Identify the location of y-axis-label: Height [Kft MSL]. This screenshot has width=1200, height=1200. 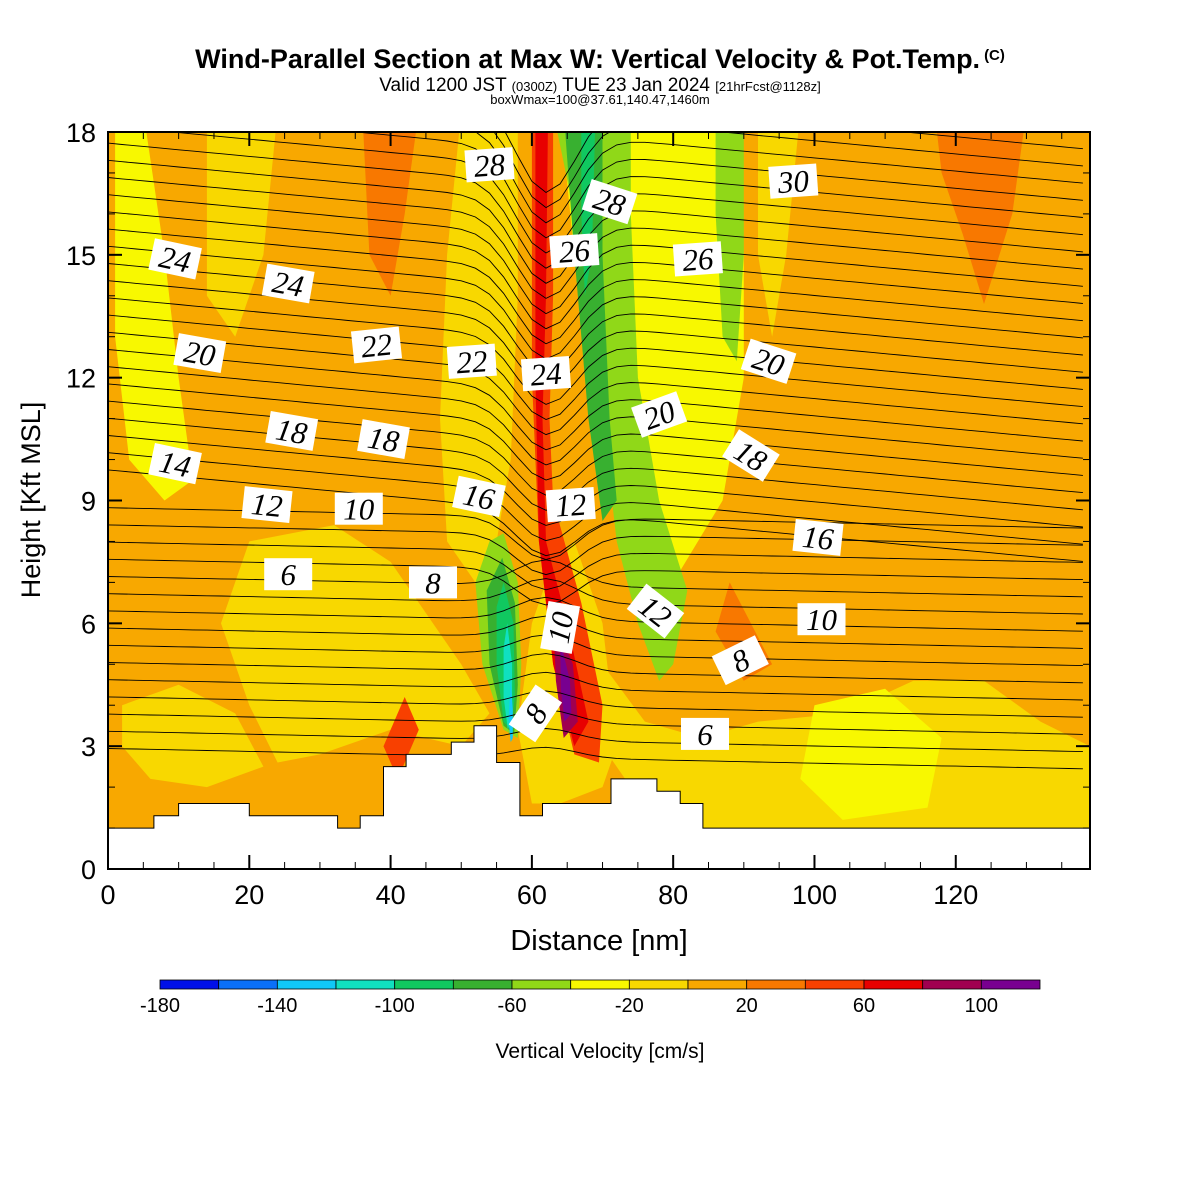
(31, 500).